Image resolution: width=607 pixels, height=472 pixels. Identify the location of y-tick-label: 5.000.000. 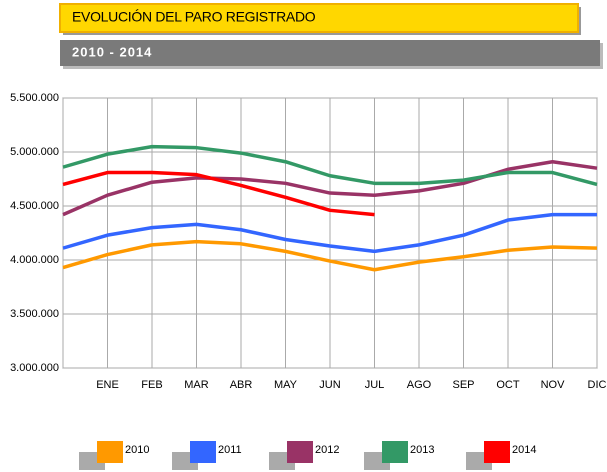
(34, 152).